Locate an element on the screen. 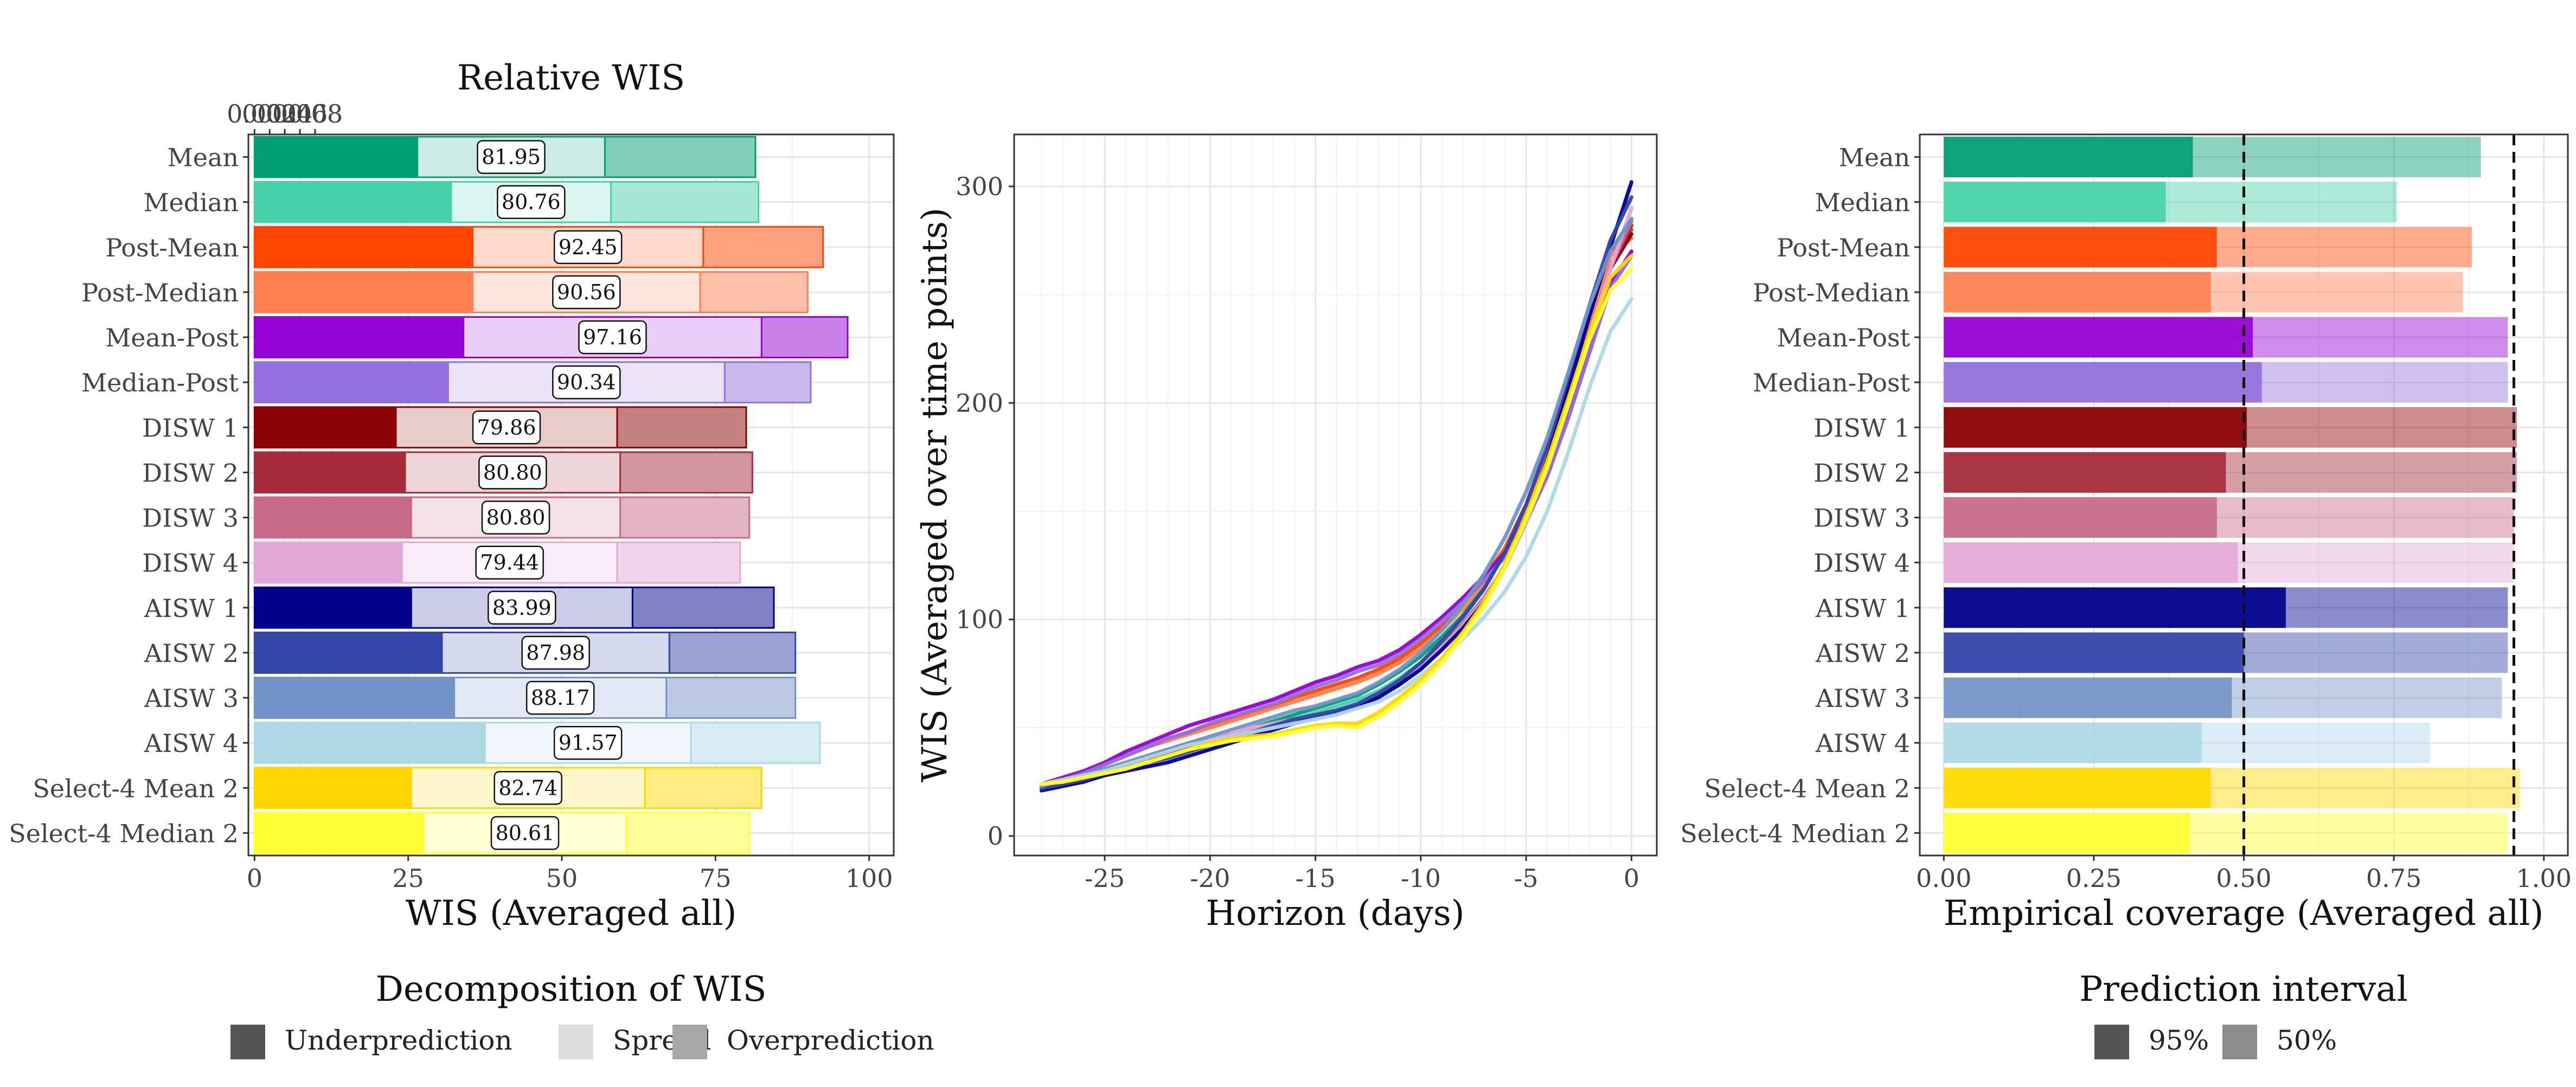 The image size is (2576, 1087). p1-top-tick-label: 0.04 is located at coordinates (284, 114).